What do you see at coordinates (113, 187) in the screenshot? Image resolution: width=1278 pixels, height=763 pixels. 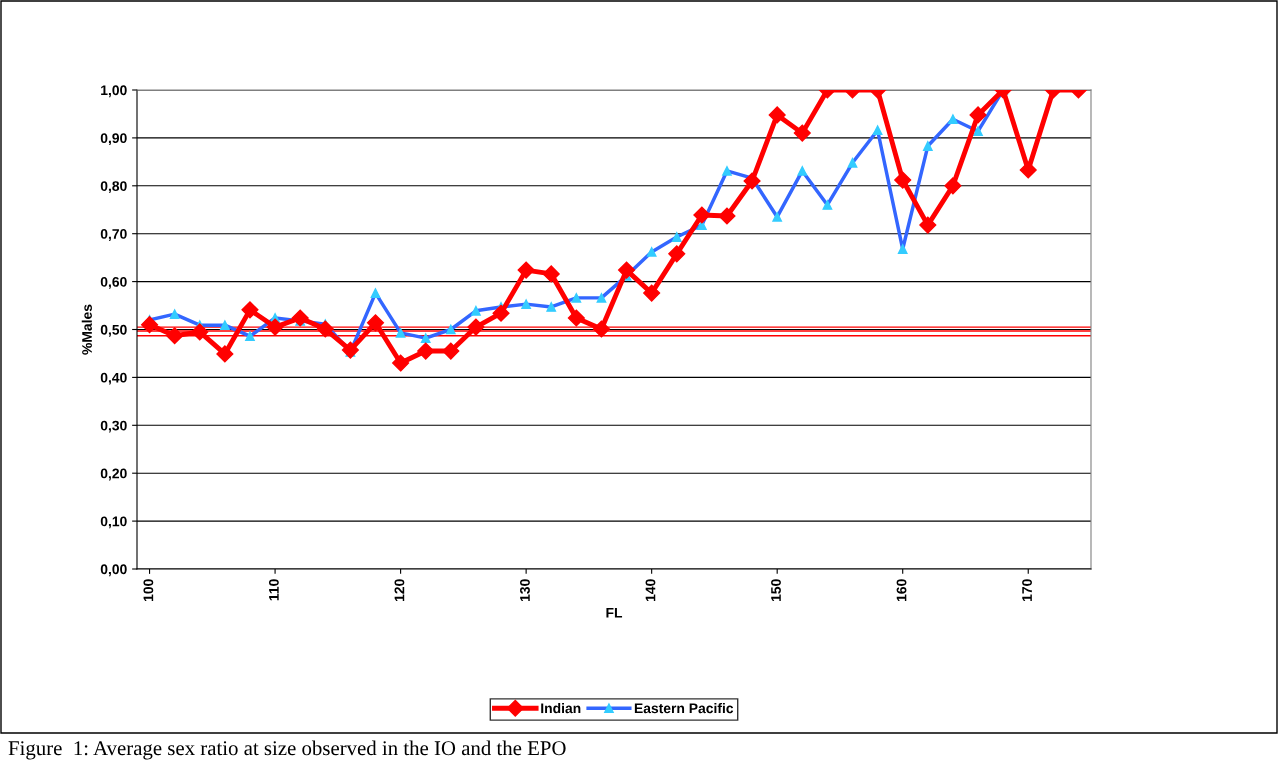 I see `y-tick-label: 0,80` at bounding box center [113, 187].